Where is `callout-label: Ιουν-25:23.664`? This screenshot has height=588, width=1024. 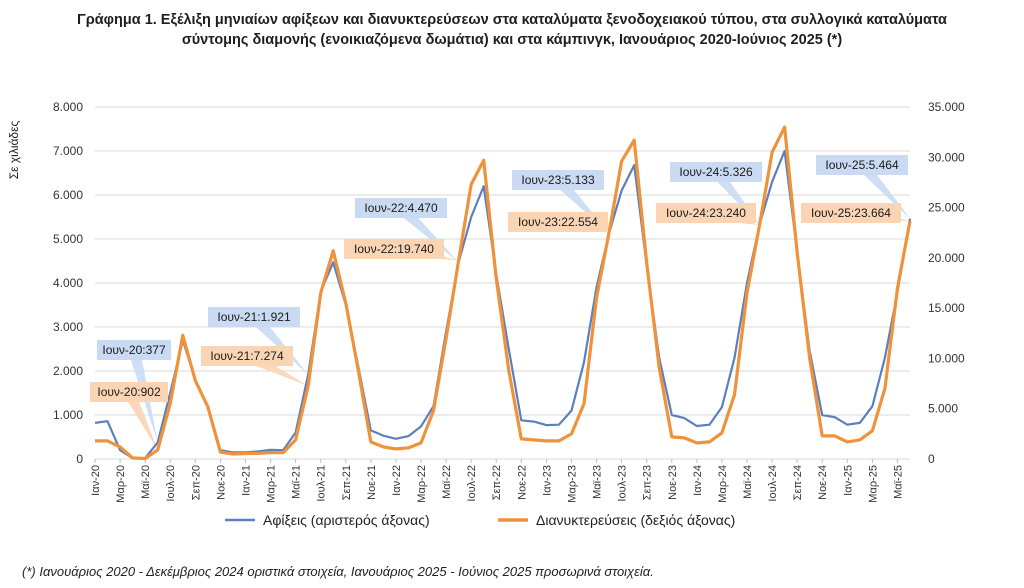
callout-label: Ιουν-25:23.664 is located at coordinates (851, 213).